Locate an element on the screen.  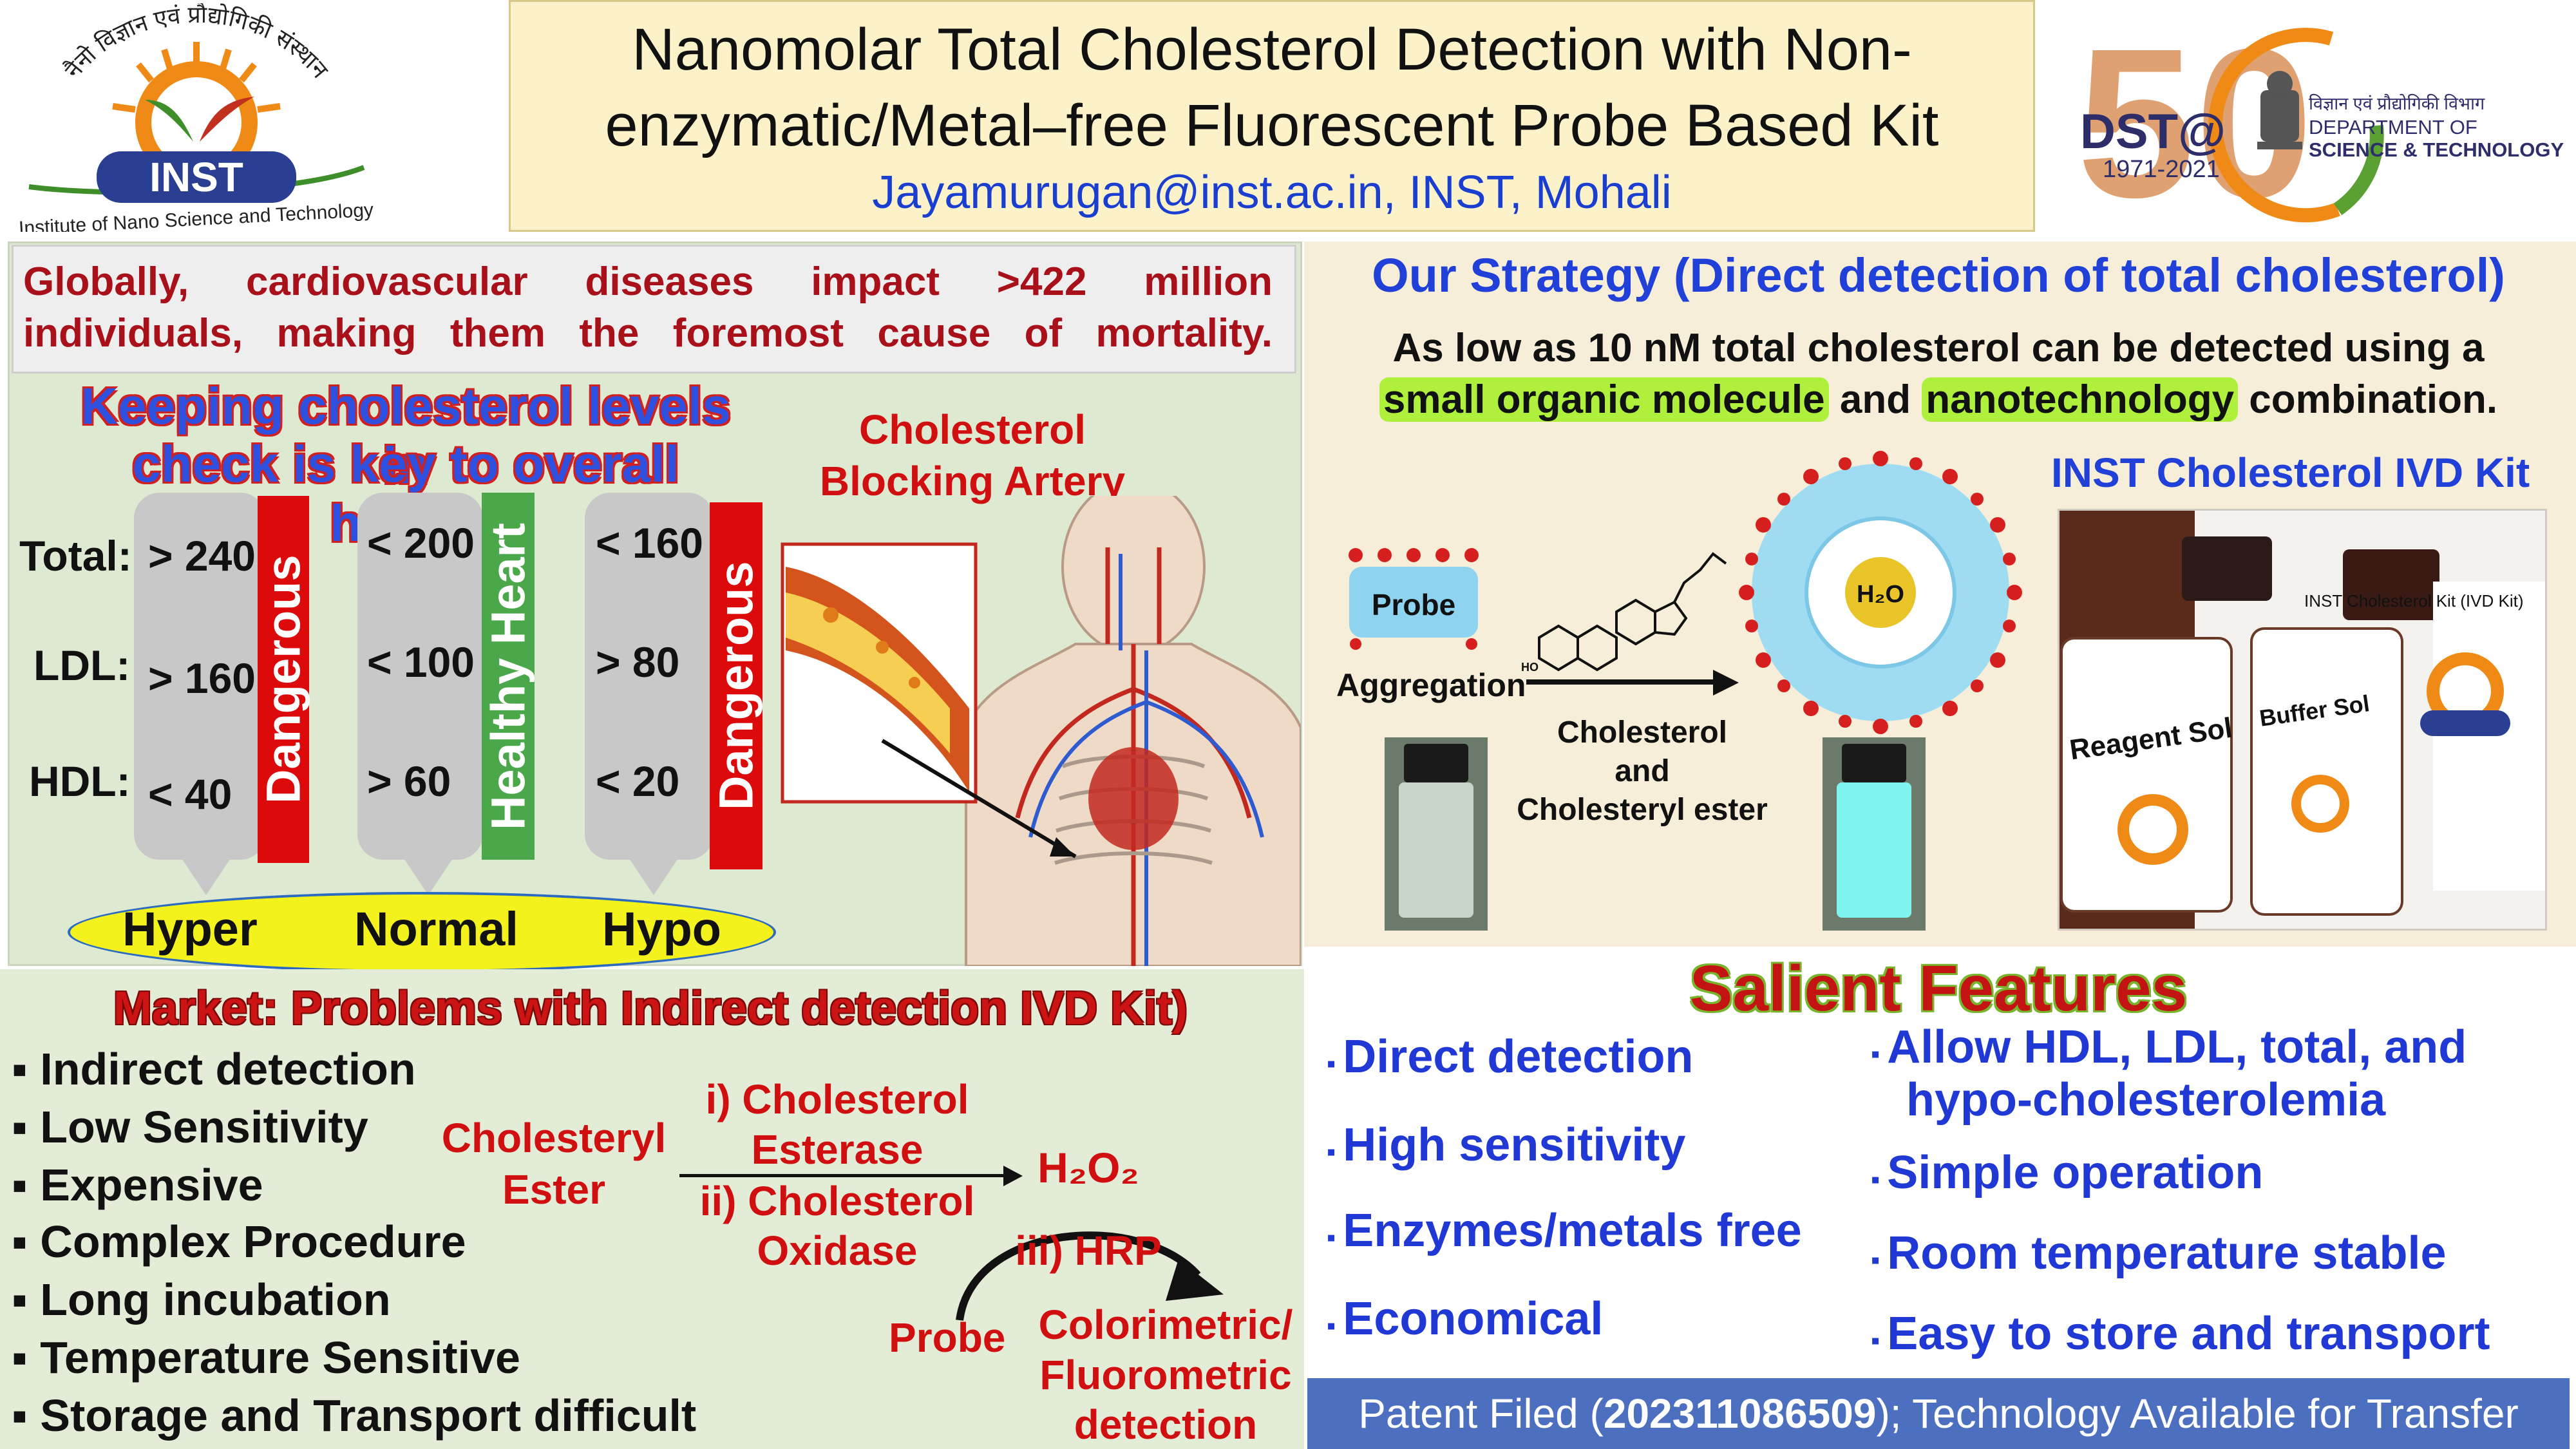
readout-line3: detection is located at coordinates (1166, 1424).